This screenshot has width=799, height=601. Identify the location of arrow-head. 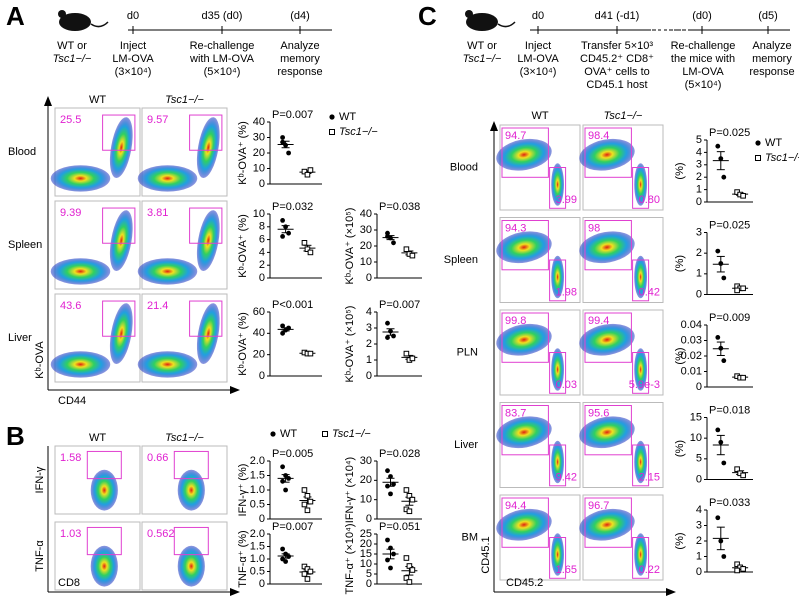
(48, 101).